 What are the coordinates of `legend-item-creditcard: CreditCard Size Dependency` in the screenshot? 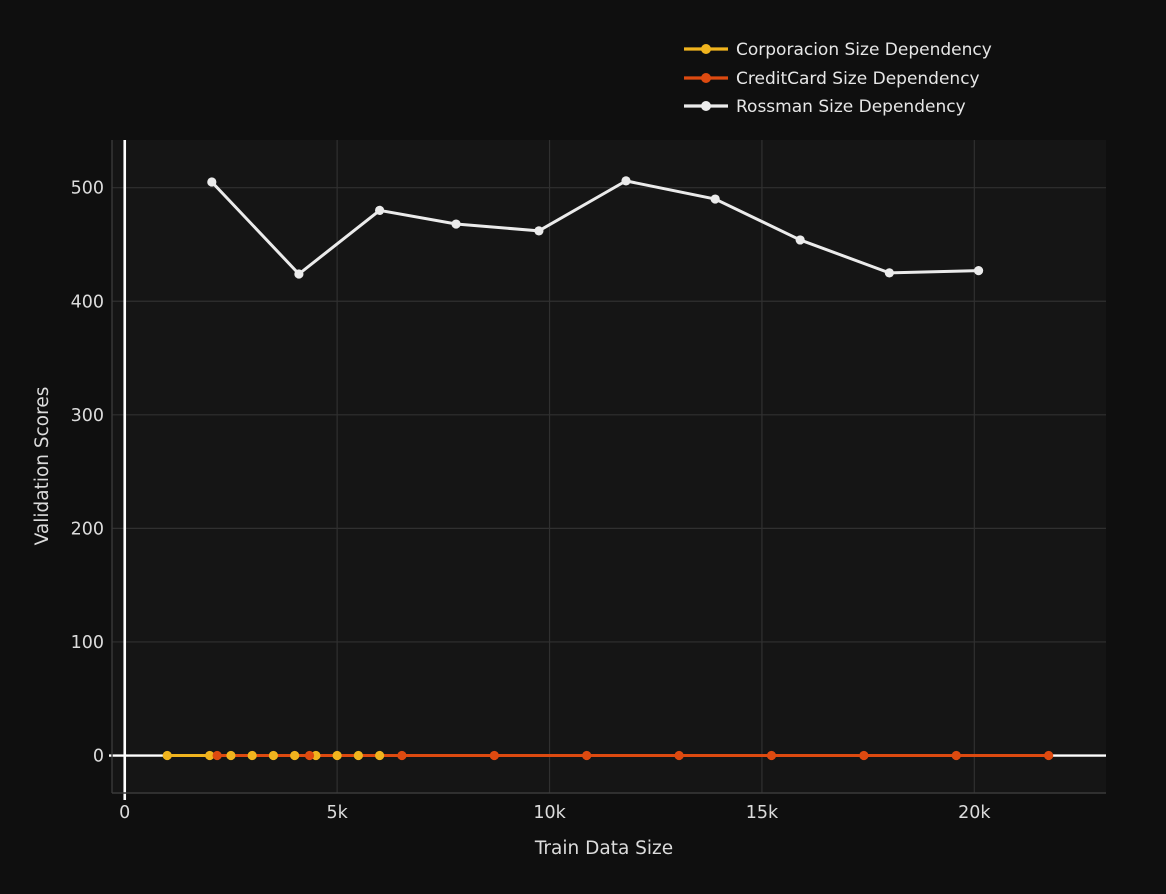 It's located at (832, 79).